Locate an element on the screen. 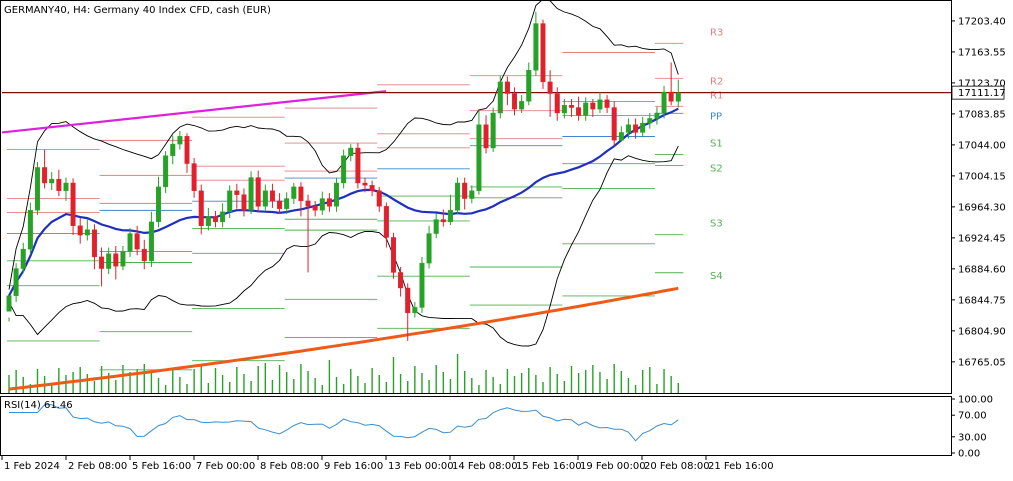 The width and height of the screenshot is (1013, 481). y-tick-label: 17123.70 is located at coordinates (982, 83).